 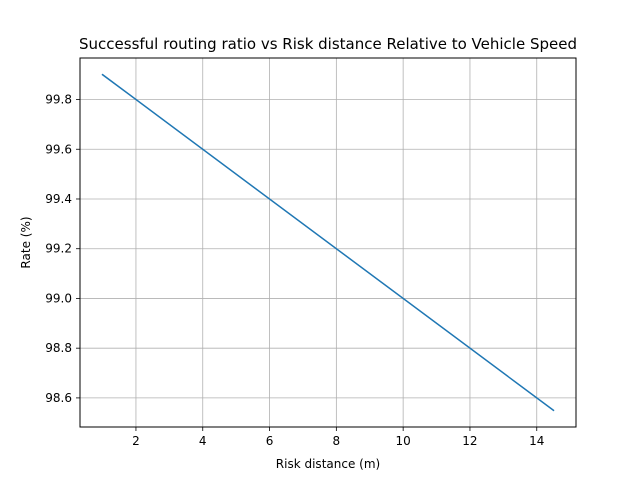 What do you see at coordinates (469, 441) in the screenshot?
I see `x-tick-label: 12` at bounding box center [469, 441].